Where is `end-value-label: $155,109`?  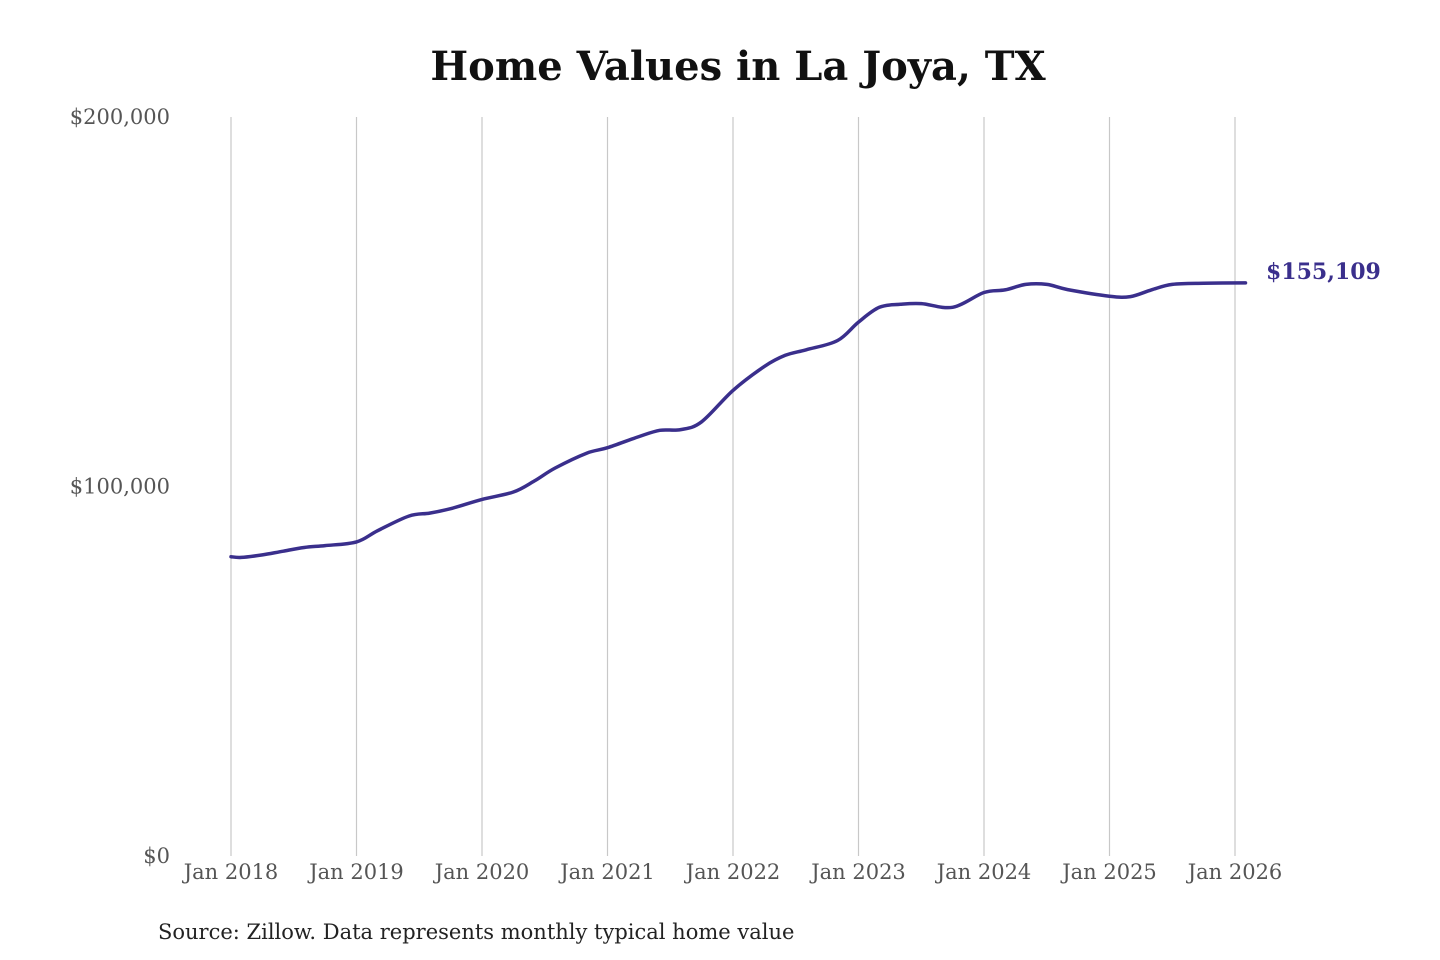
end-value-label: $155,109 is located at coordinates (1323, 272).